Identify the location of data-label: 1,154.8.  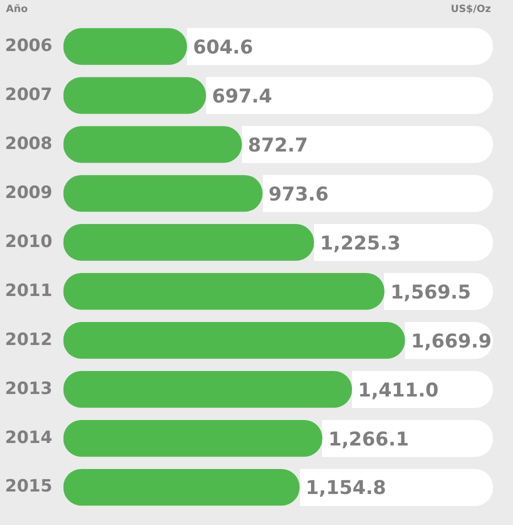
(346, 488).